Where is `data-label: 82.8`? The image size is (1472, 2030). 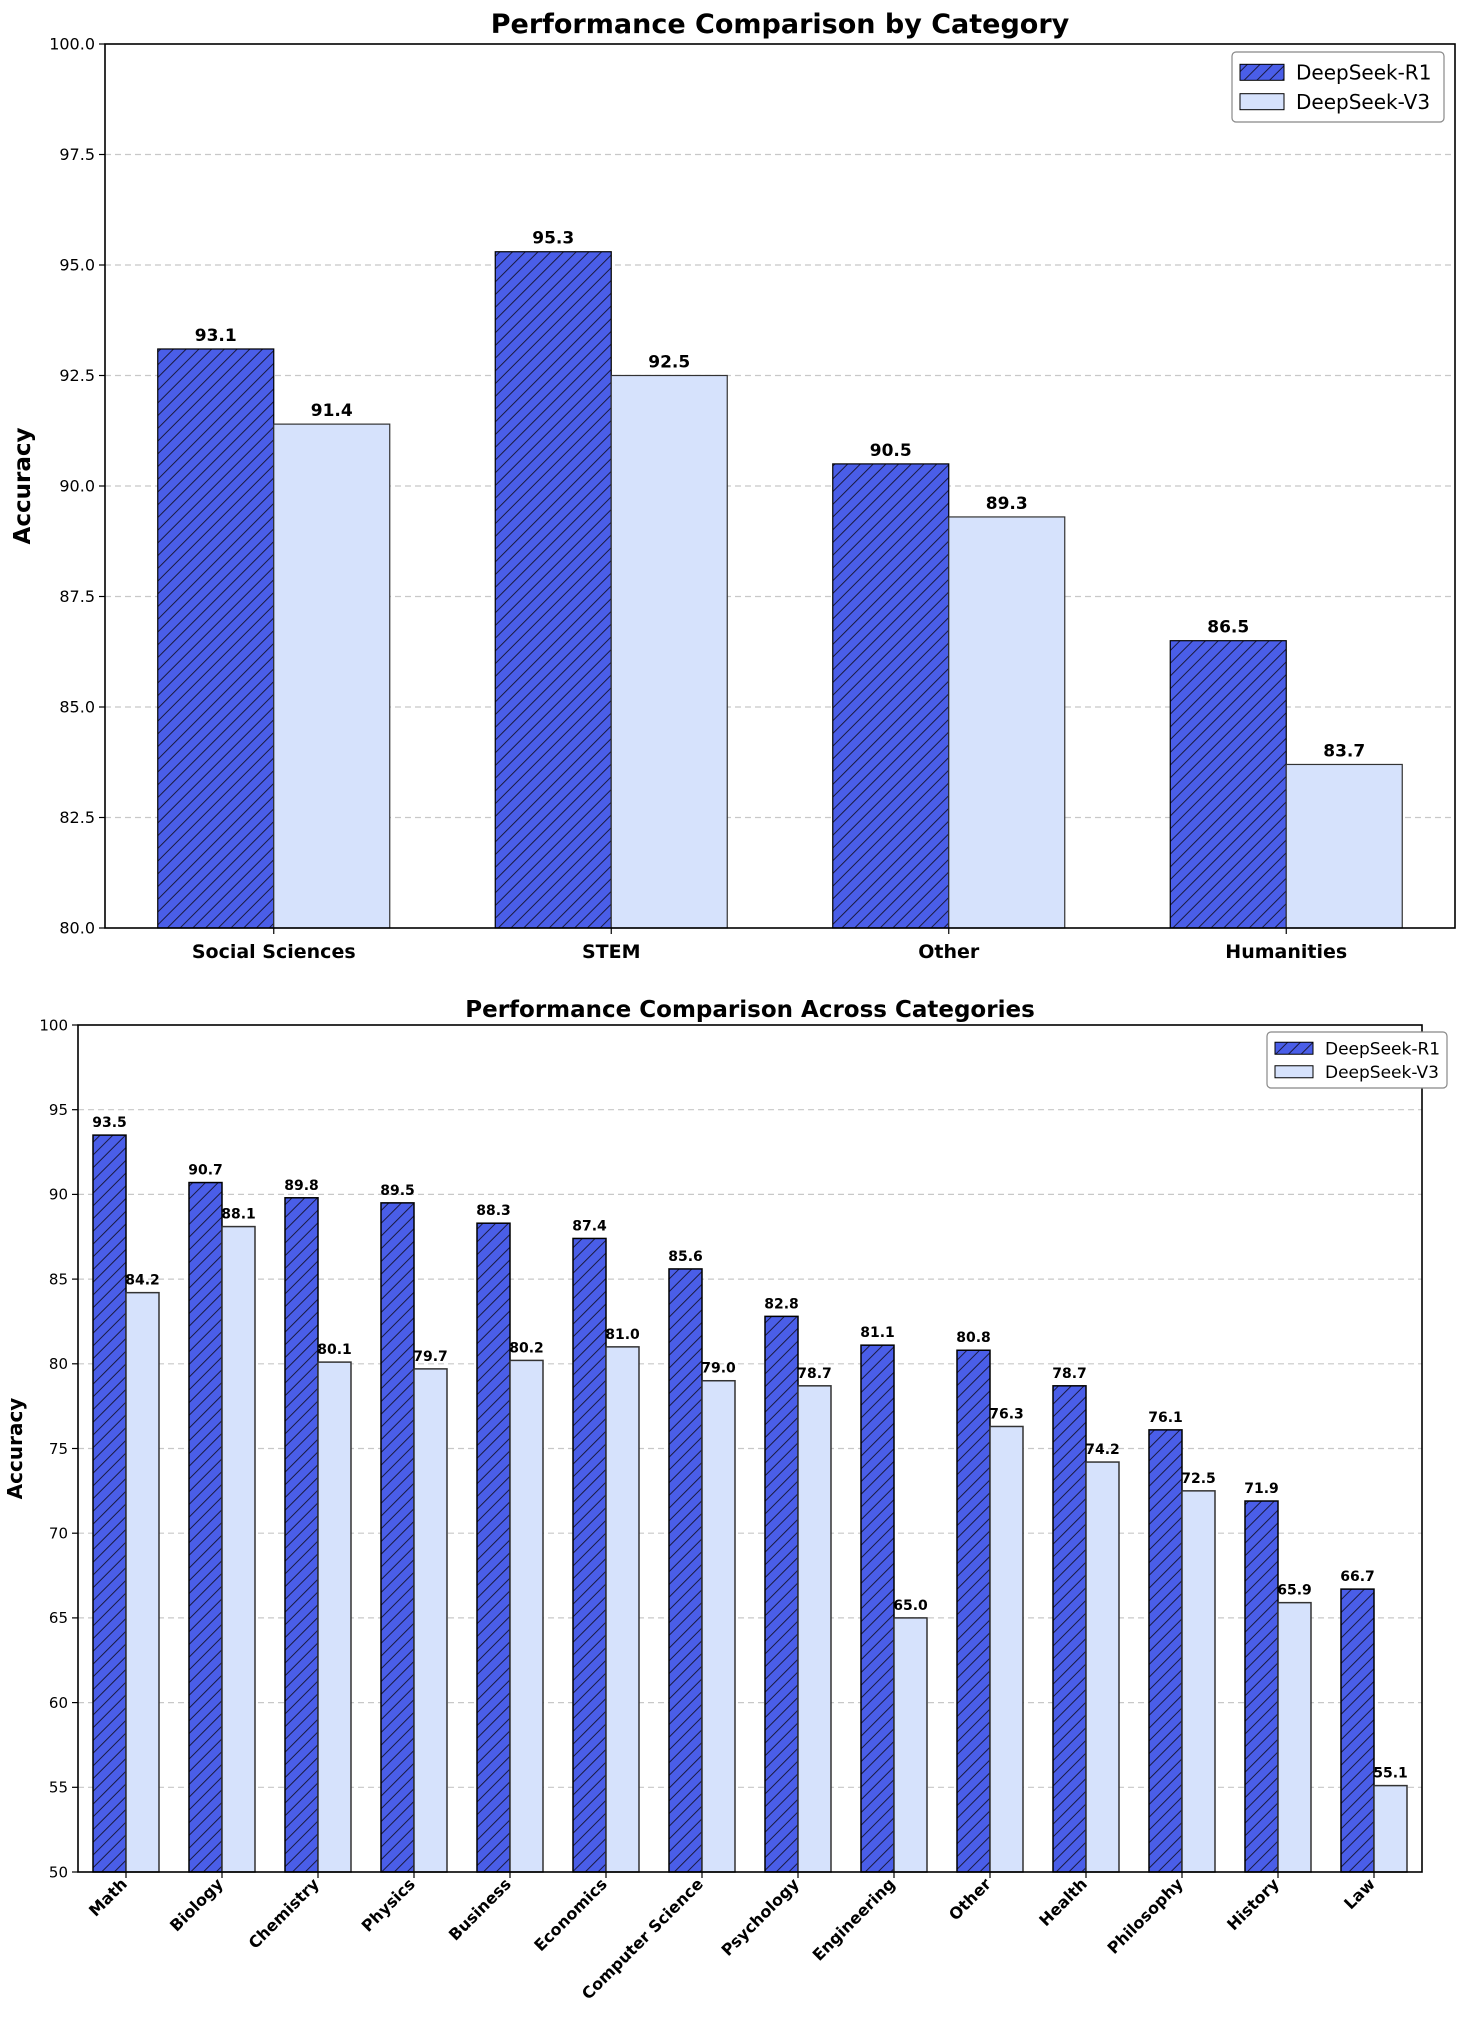
data-label: 82.8 is located at coordinates (781, 1304).